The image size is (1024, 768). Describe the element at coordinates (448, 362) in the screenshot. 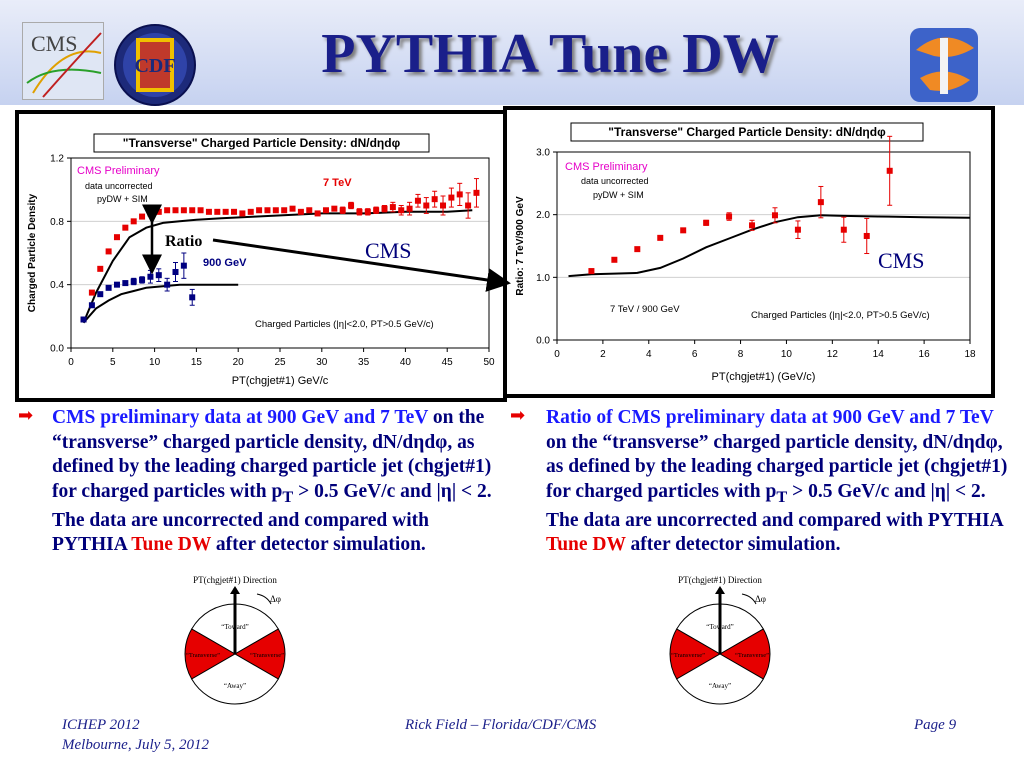

I see `x-tick-label: 45` at that location.